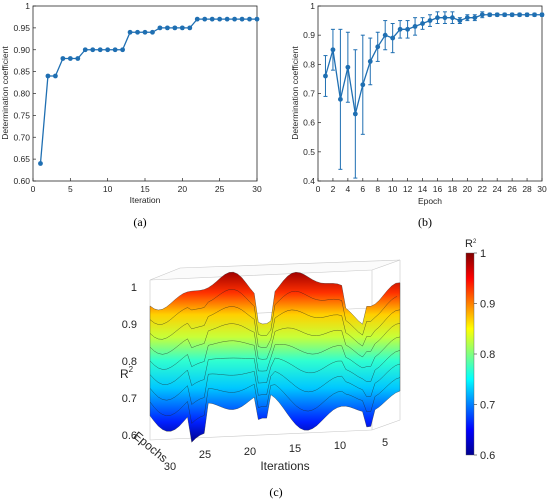 Image resolution: width=550 pixels, height=503 pixels. What do you see at coordinates (295, 93) in the screenshot?
I see `chart-b-ylabel: Determination coefficient` at bounding box center [295, 93].